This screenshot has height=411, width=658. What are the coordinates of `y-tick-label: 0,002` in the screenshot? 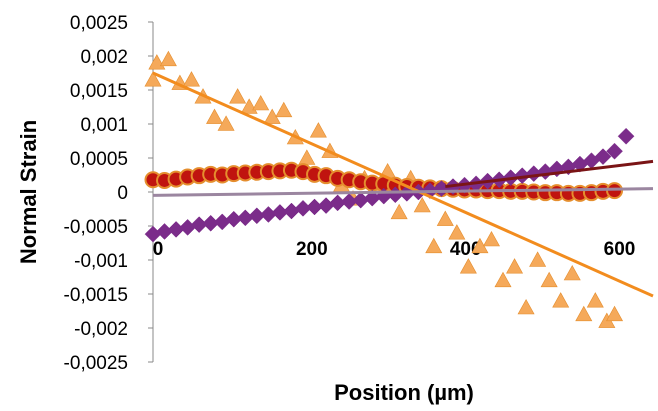 It's located at (104, 57).